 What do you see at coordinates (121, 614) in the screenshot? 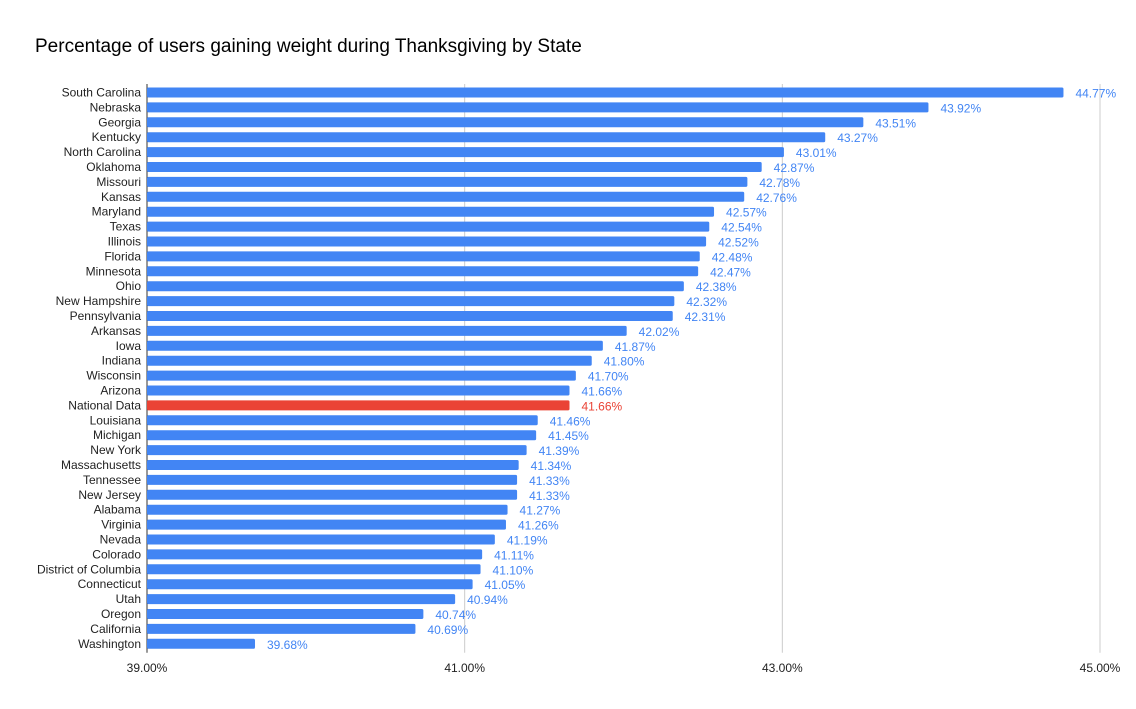
I see `category-label: Oregon` at bounding box center [121, 614].